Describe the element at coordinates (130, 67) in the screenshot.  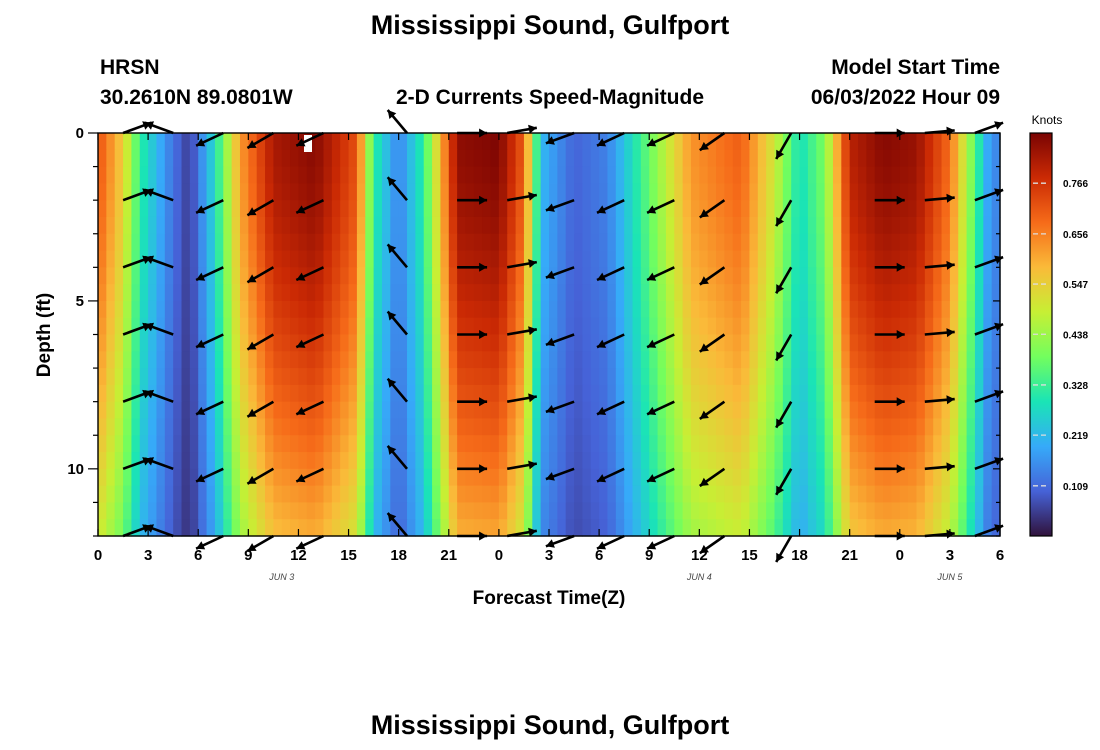
I see `station-id: HRSN` at that location.